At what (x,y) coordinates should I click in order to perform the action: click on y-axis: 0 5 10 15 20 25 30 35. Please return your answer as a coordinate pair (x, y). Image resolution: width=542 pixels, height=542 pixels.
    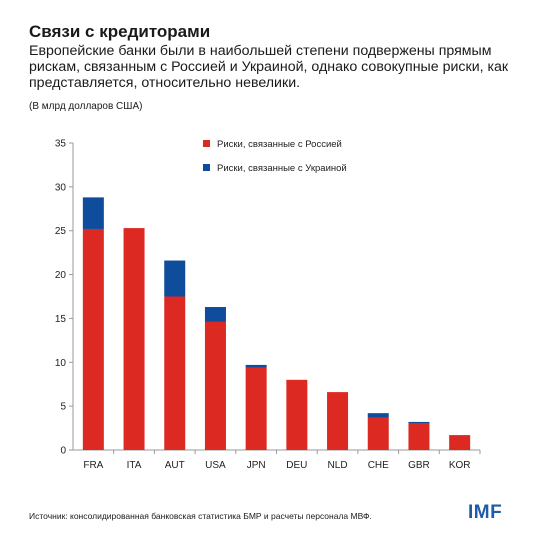
    Looking at the image, I should click on (64, 298).